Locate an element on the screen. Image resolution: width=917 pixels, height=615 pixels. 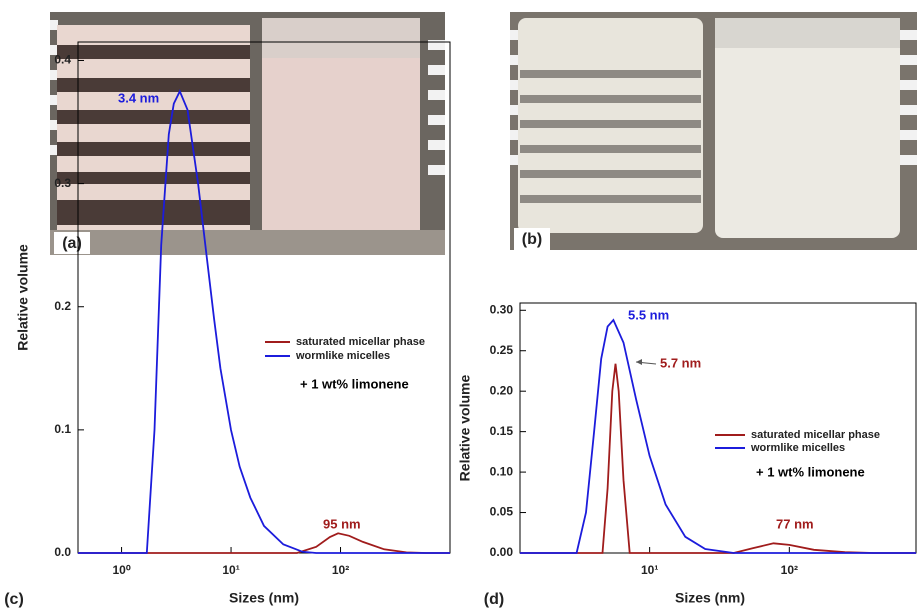
panel-label: (c) is located at coordinates (14, 599).